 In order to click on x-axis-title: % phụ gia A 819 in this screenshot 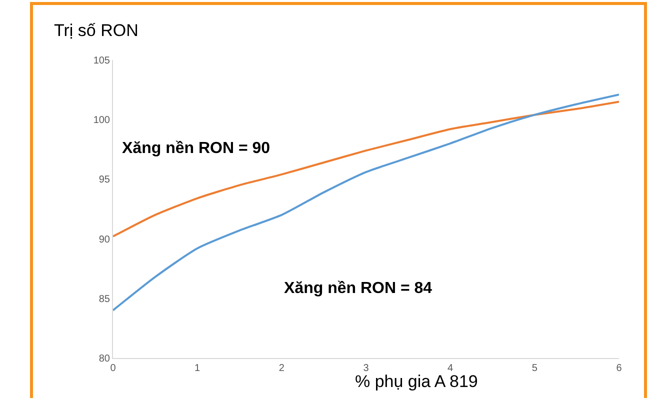, I will do `click(416, 381)`.